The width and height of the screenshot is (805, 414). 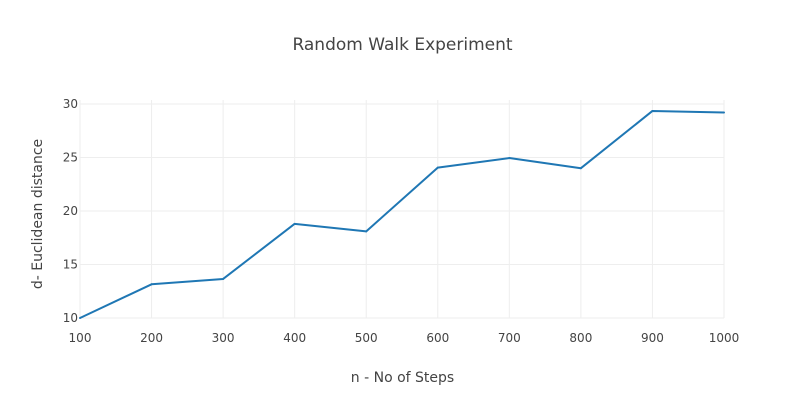 What do you see at coordinates (580, 338) in the screenshot?
I see `x-tick-label: 800` at bounding box center [580, 338].